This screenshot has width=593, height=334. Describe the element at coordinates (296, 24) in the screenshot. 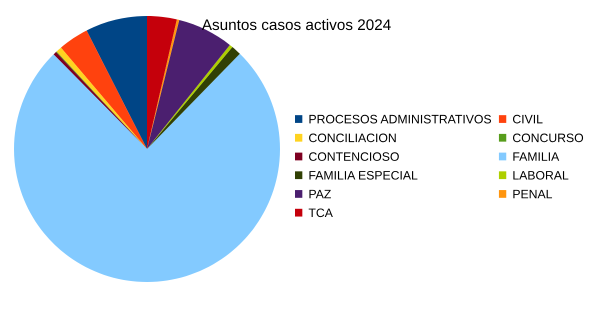

I see `chart-title: Asuntos casos activos 2024` at that location.